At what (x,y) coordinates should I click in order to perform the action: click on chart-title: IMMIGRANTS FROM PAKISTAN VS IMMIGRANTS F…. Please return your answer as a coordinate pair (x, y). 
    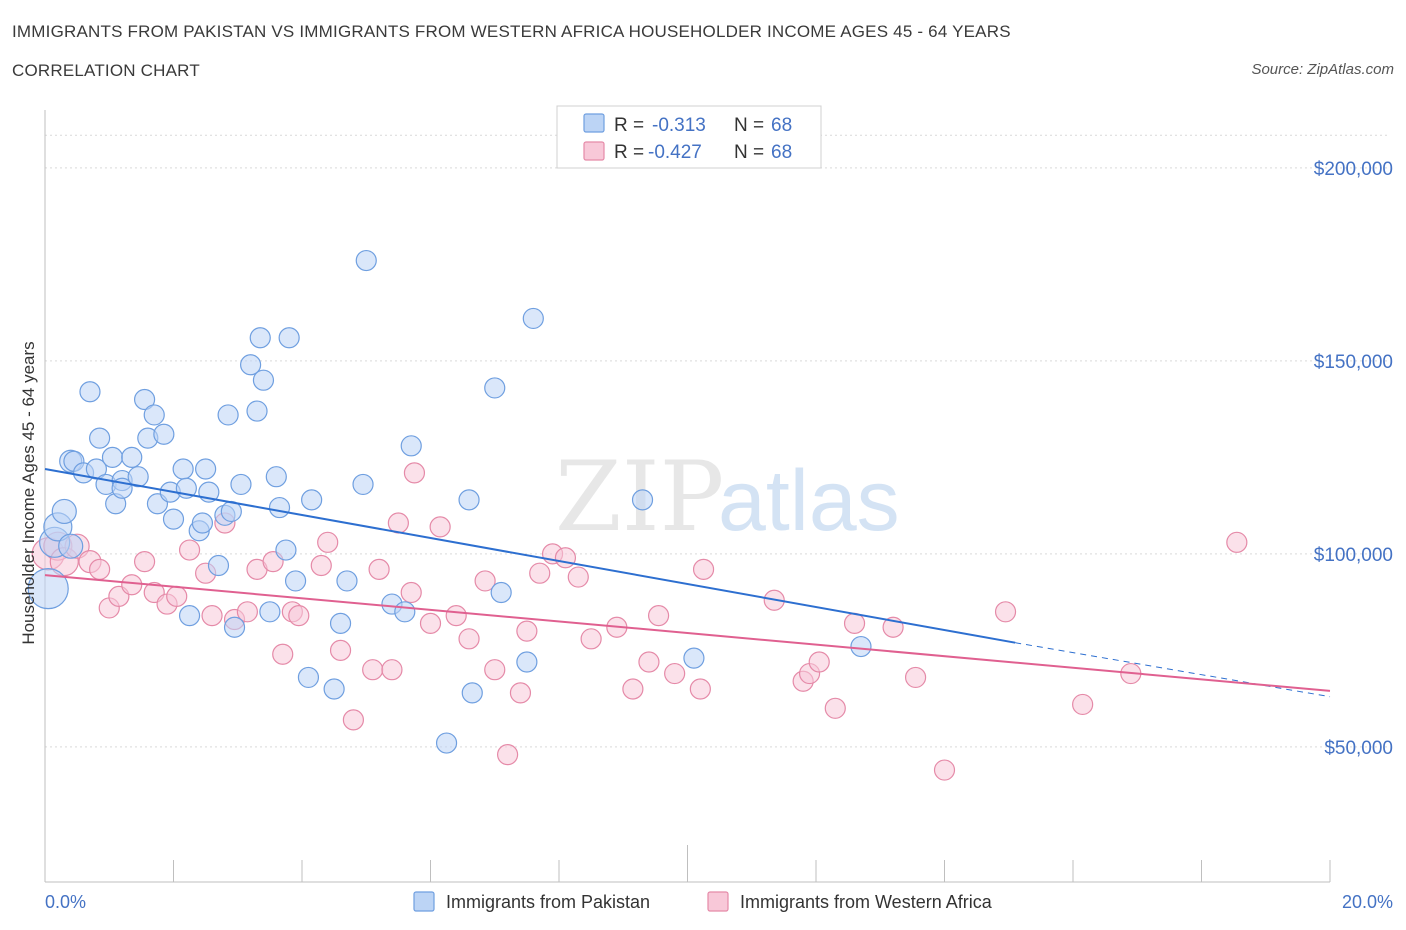
    Looking at the image, I should click on (511, 31).